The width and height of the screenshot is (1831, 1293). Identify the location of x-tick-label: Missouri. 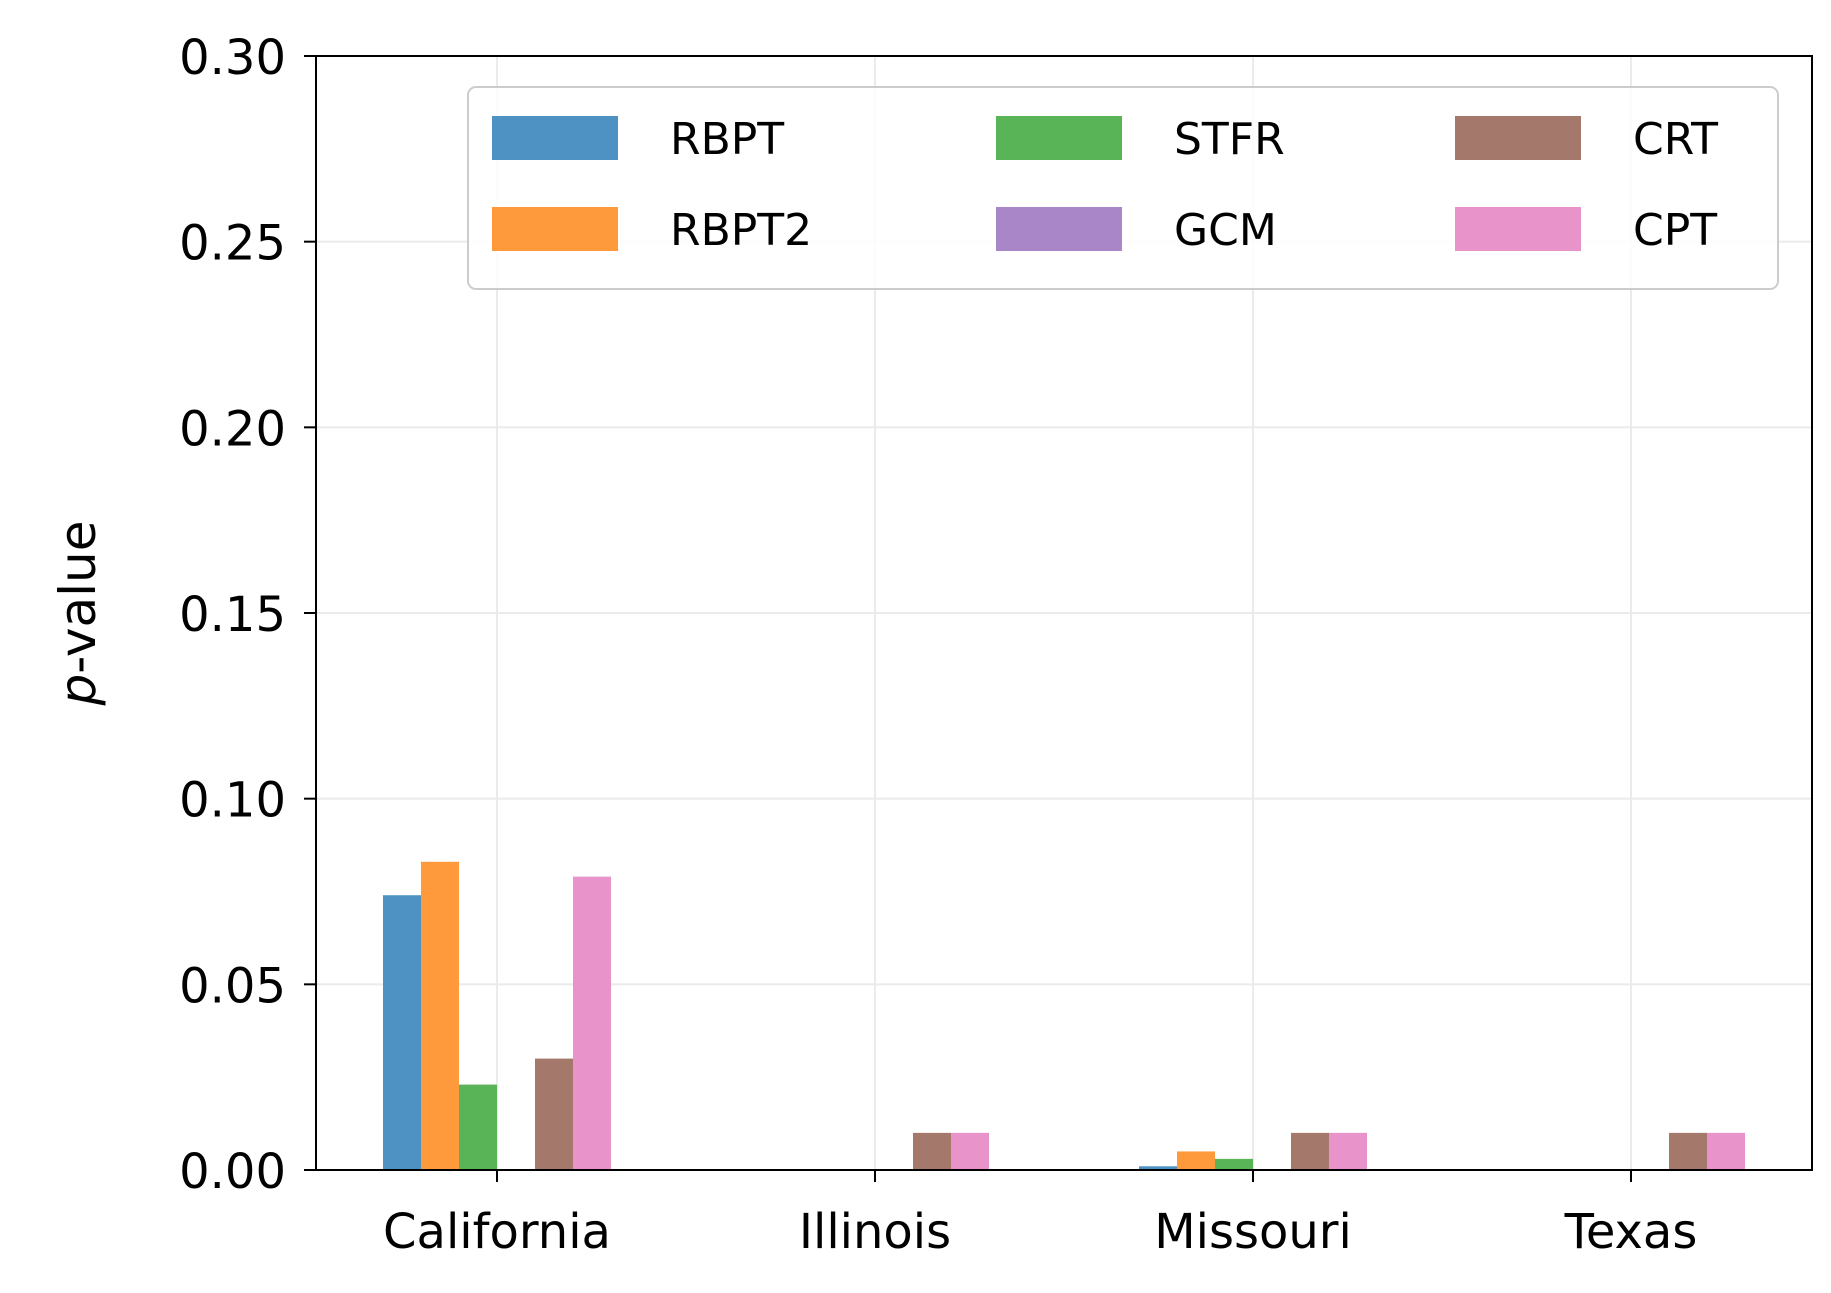
(1253, 1232).